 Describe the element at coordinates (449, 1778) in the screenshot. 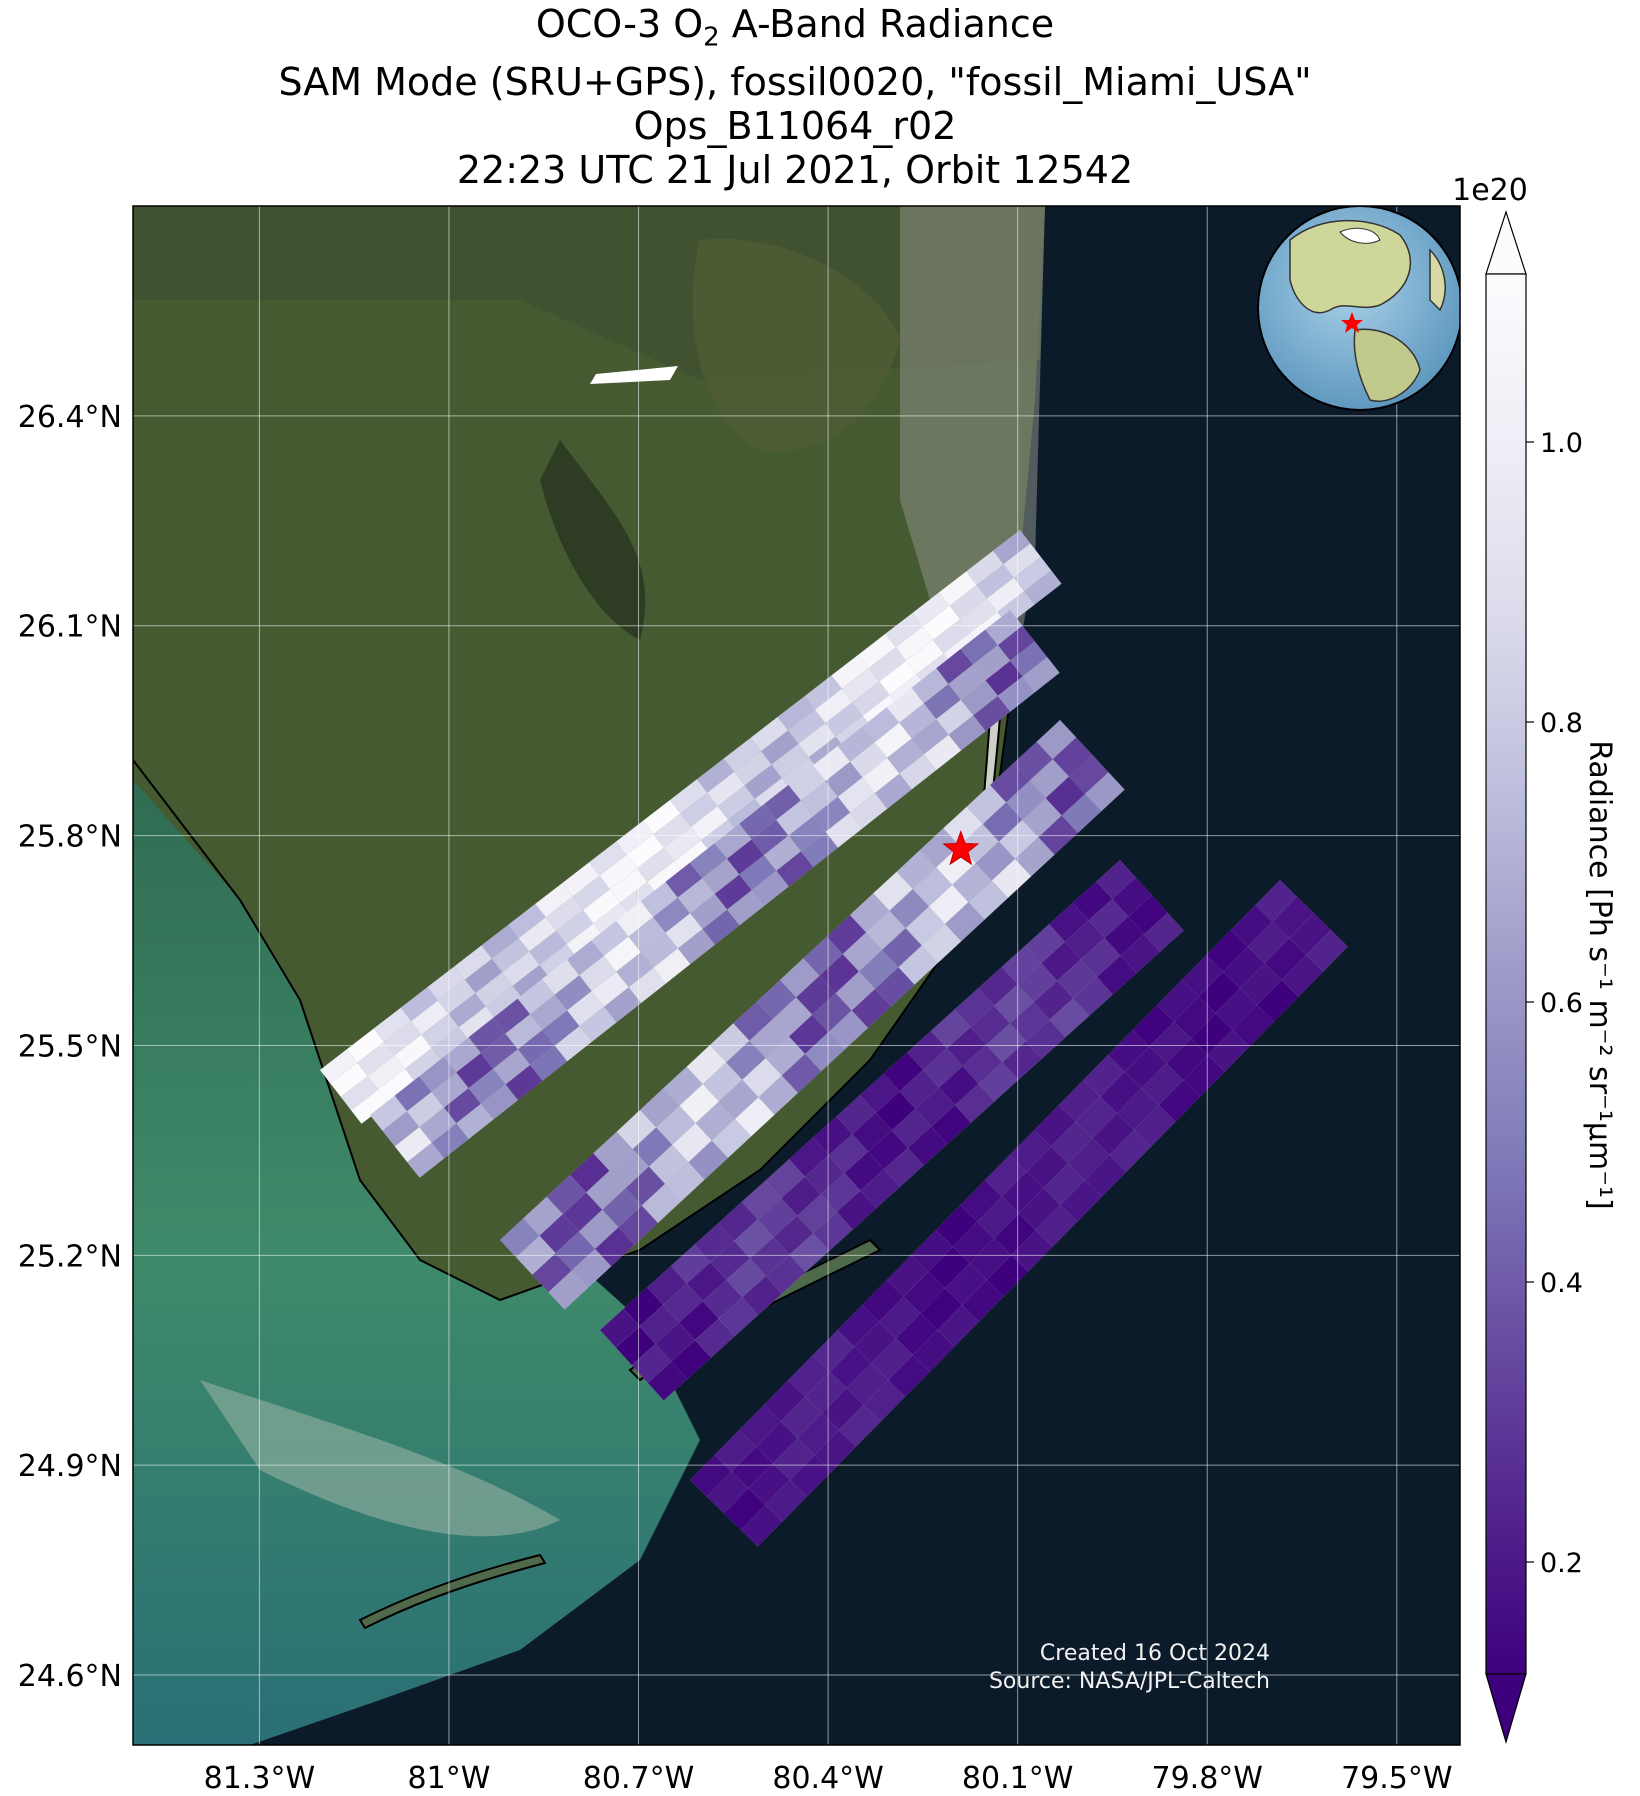

I see `lon-tick-label: 81°W` at that location.